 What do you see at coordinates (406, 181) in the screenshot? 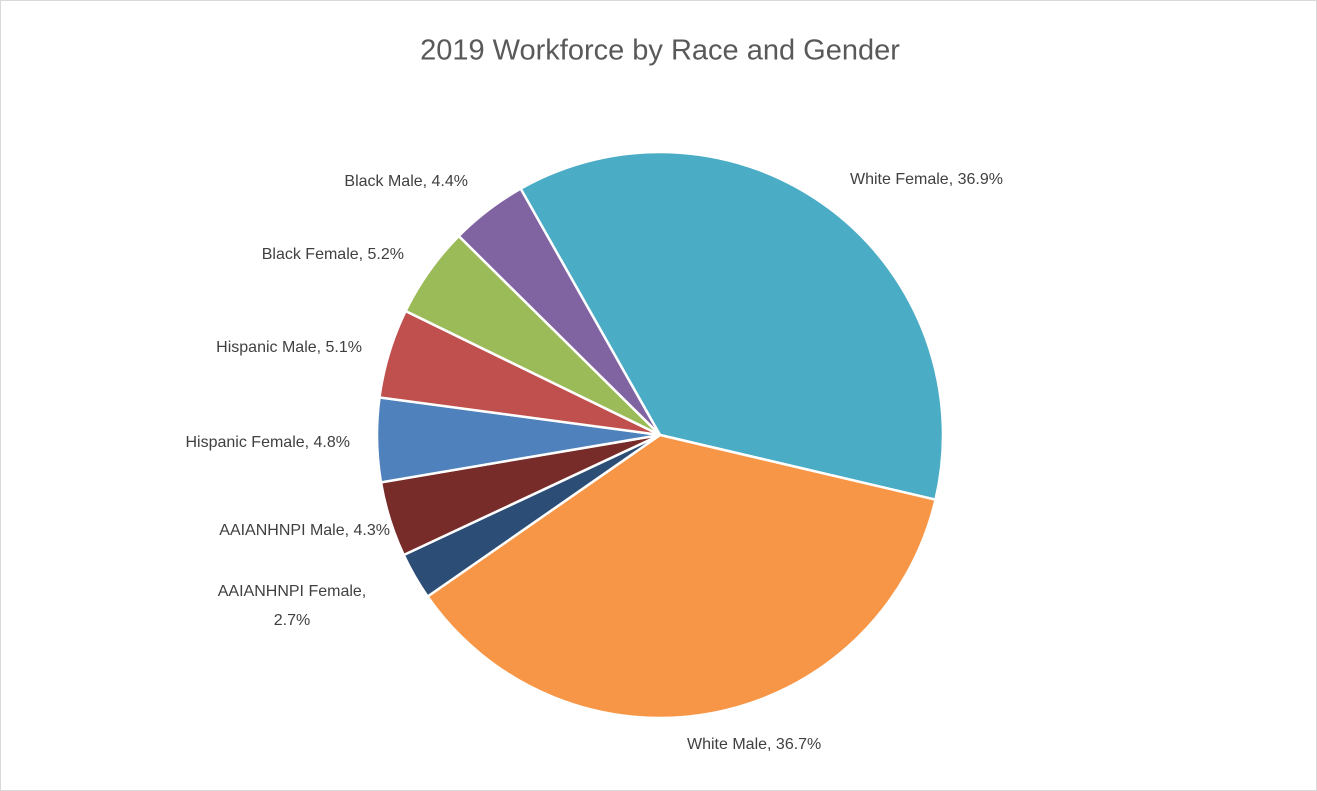
I see `data-label: Black Male, 4.4%` at bounding box center [406, 181].